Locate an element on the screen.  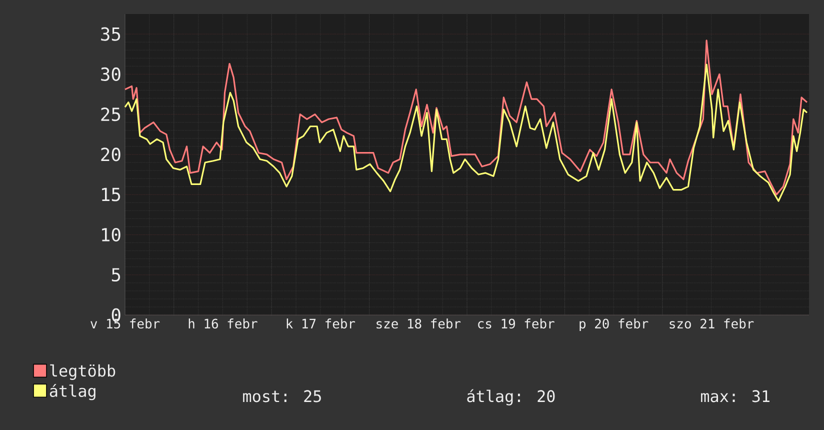
y-tick-label: 15 is located at coordinates (111, 195).